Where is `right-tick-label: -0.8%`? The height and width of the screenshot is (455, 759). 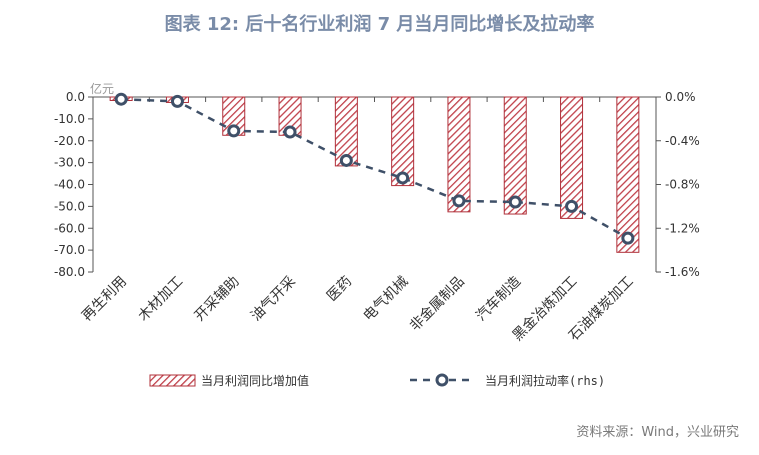 right-tick-label: -0.8% is located at coordinates (682, 185).